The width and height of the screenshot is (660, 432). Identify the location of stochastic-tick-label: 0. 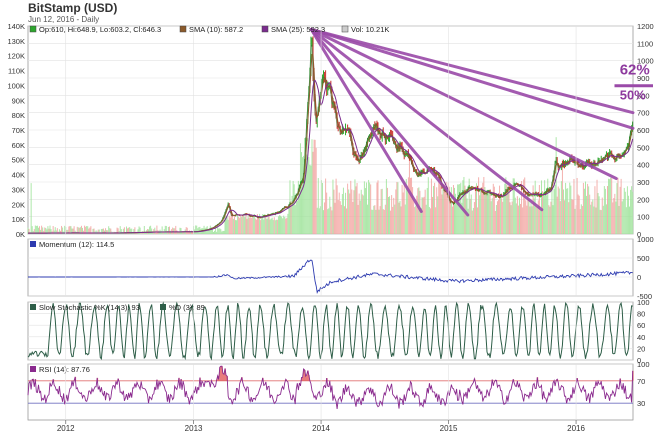
(639, 360).